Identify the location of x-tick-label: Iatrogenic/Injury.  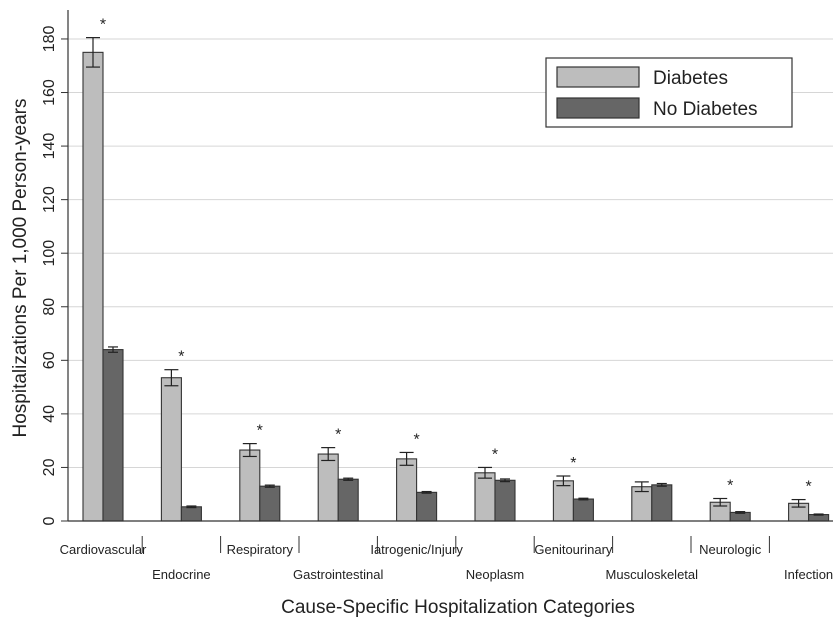
(416, 549).